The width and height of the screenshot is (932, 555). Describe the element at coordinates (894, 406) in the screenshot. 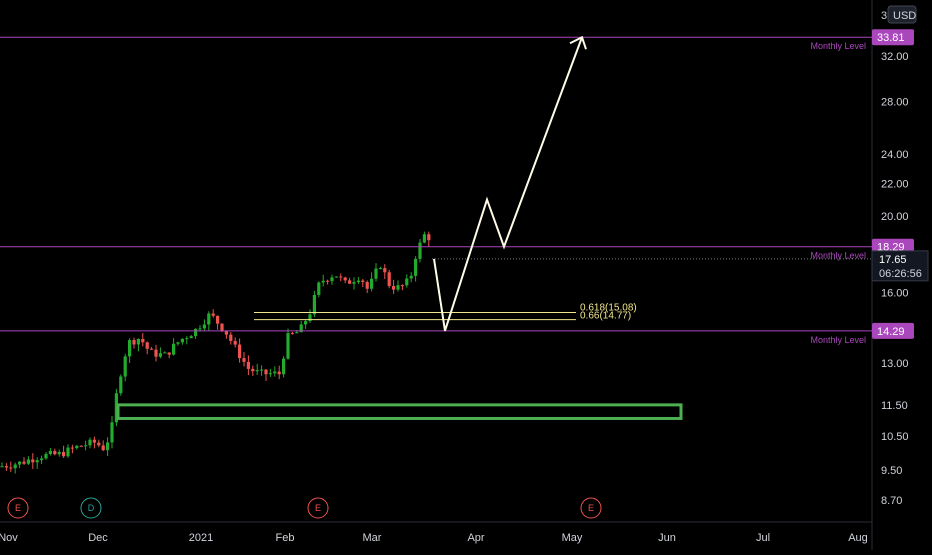

I see `y-axis-tick: 11.50` at that location.